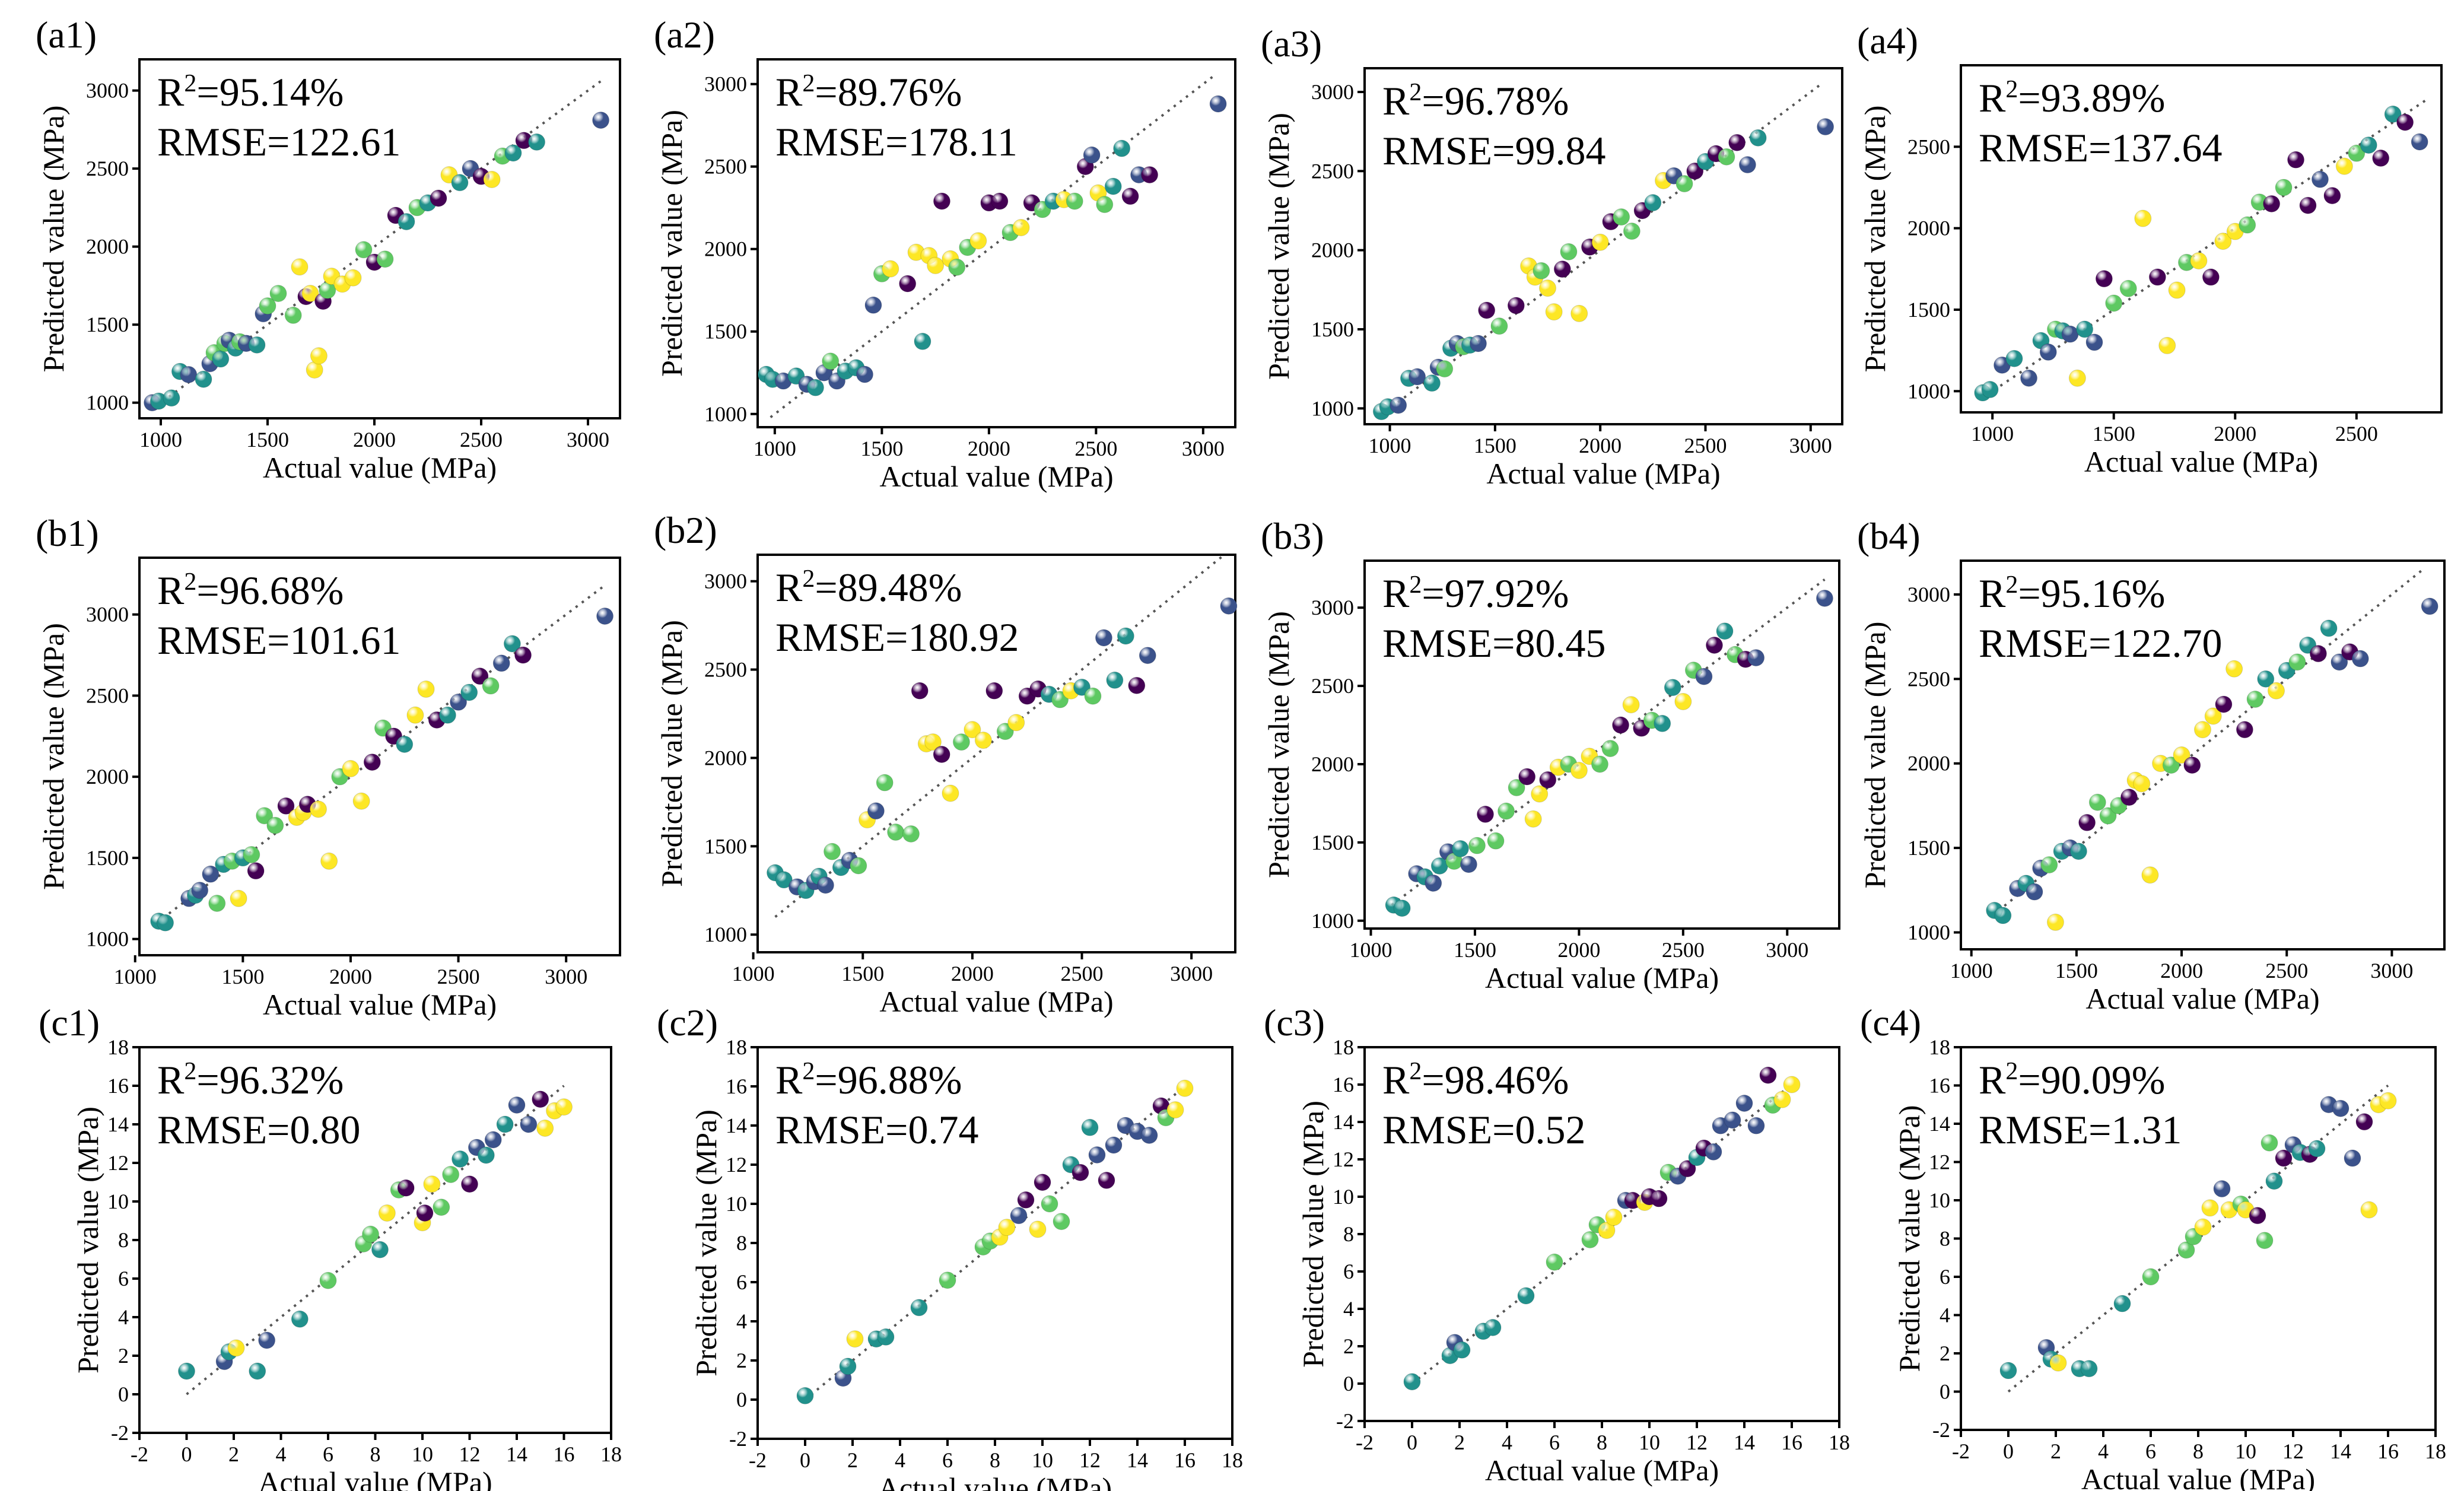 The height and width of the screenshot is (1491, 2464). What do you see at coordinates (107, 324) in the screenshot?
I see `y-tick-label: 1500` at bounding box center [107, 324].